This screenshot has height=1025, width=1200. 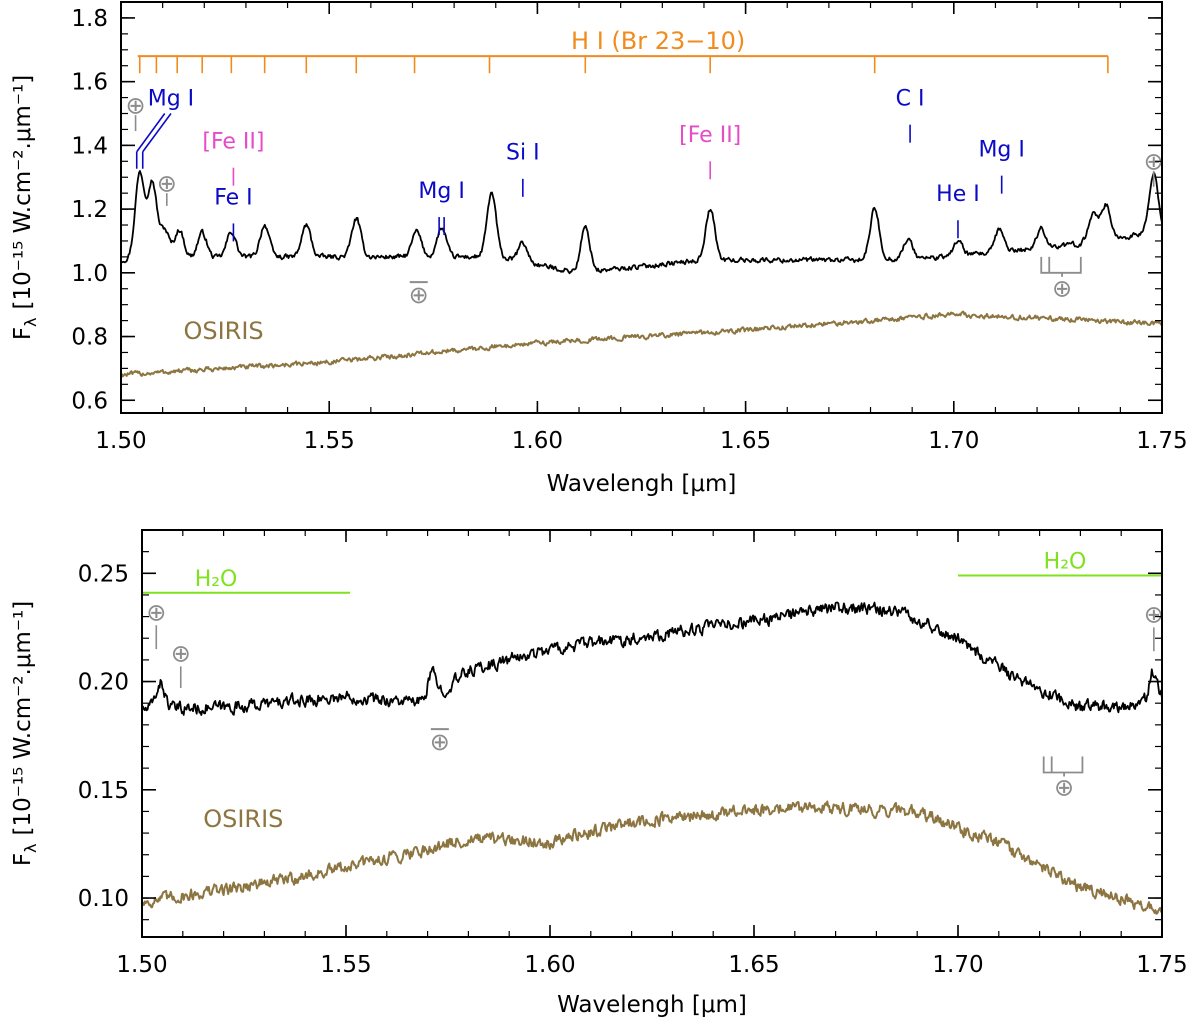 What do you see at coordinates (89, 274) in the screenshot?
I see `y-tick-label: 1.0` at bounding box center [89, 274].